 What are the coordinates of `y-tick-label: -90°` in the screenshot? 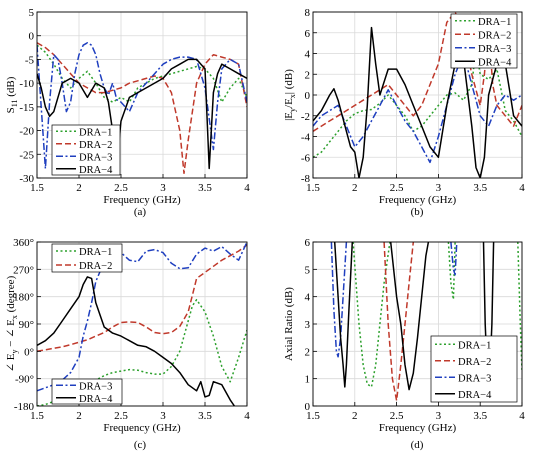 It's located at (24, 380).